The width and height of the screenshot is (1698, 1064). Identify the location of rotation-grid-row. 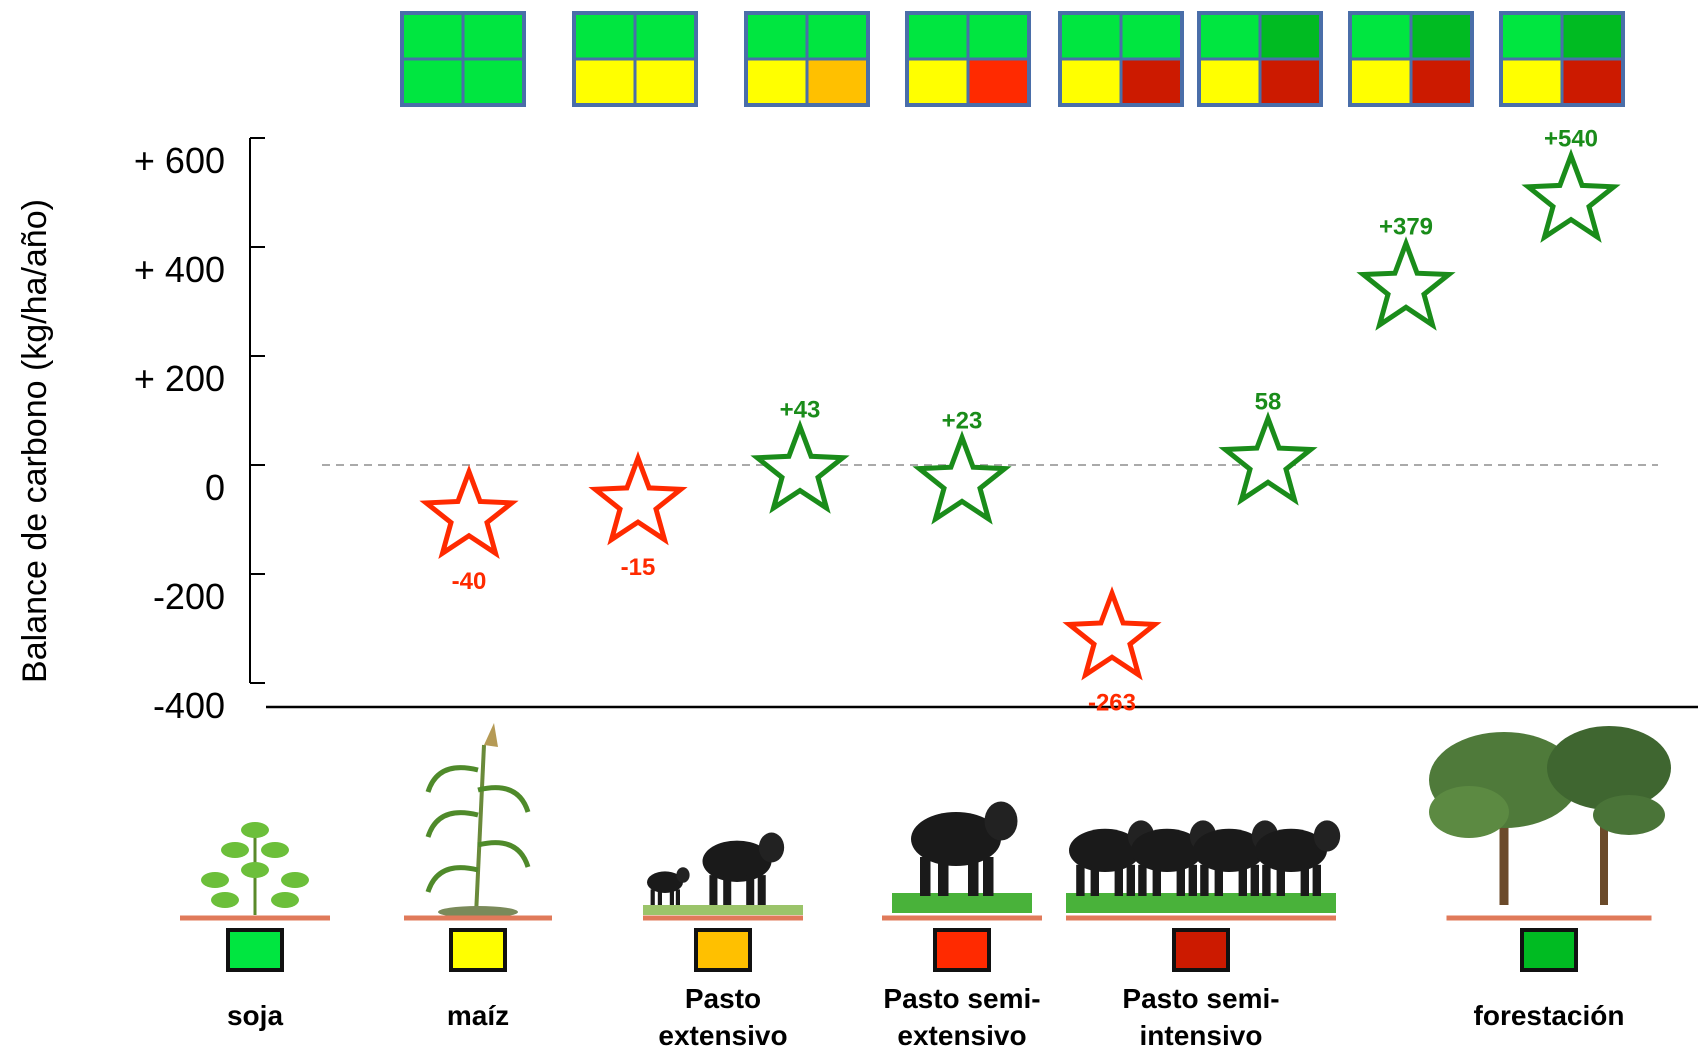
(1012, 59).